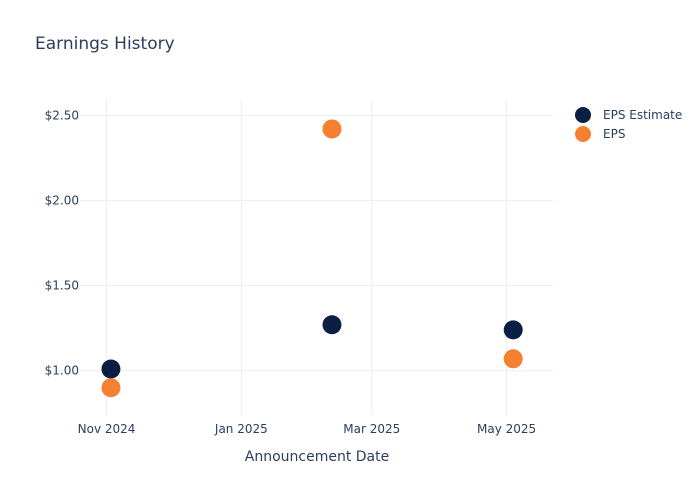 The height and width of the screenshot is (504, 700). Describe the element at coordinates (107, 429) in the screenshot. I see `x-tick-label: Nov 2024` at that location.